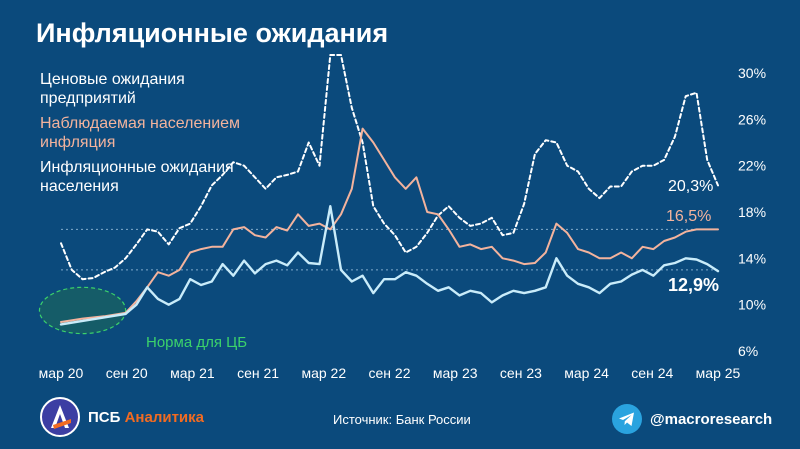 This screenshot has width=800, height=449. What do you see at coordinates (752, 119) in the screenshot?
I see `y-tick-label: 26%` at bounding box center [752, 119].